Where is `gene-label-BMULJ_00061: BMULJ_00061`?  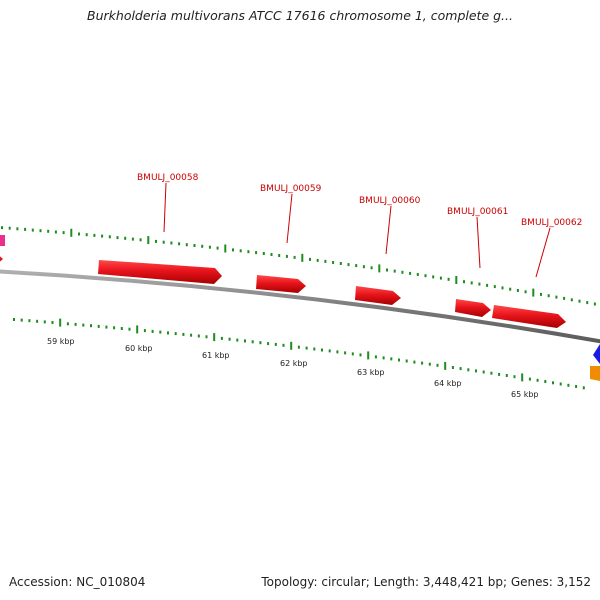 gene-label-BMULJ_00061: BMULJ_00061 is located at coordinates (477, 212).